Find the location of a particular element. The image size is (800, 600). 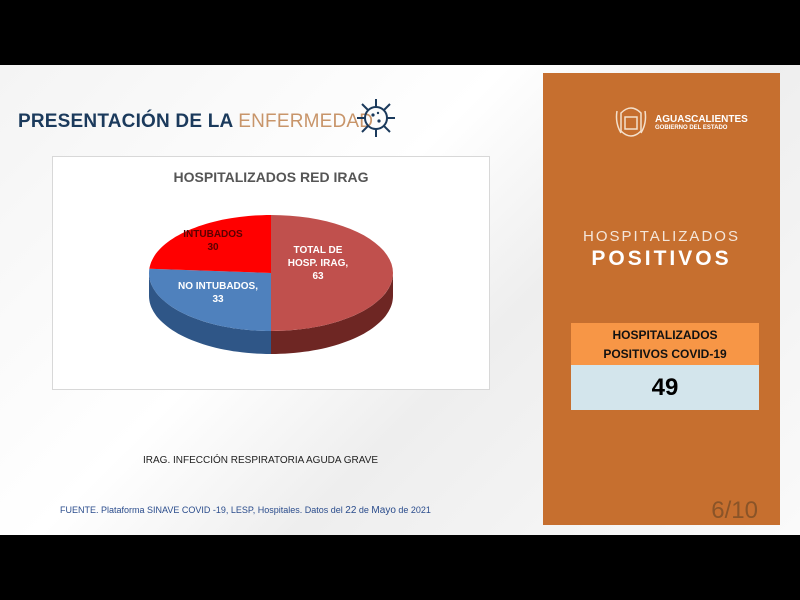

slide-title: PRESENTACIÓN DE LA ENFERMEDAD is located at coordinates (195, 122).